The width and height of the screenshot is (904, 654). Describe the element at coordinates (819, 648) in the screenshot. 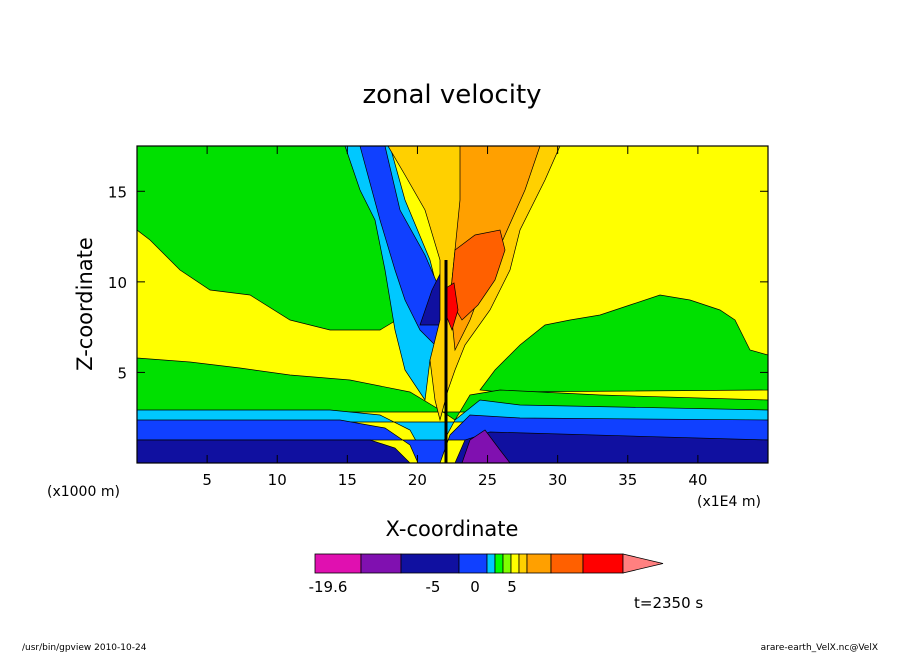

I see `footer-right: arare-earth_VelX.nc@VelX` at that location.